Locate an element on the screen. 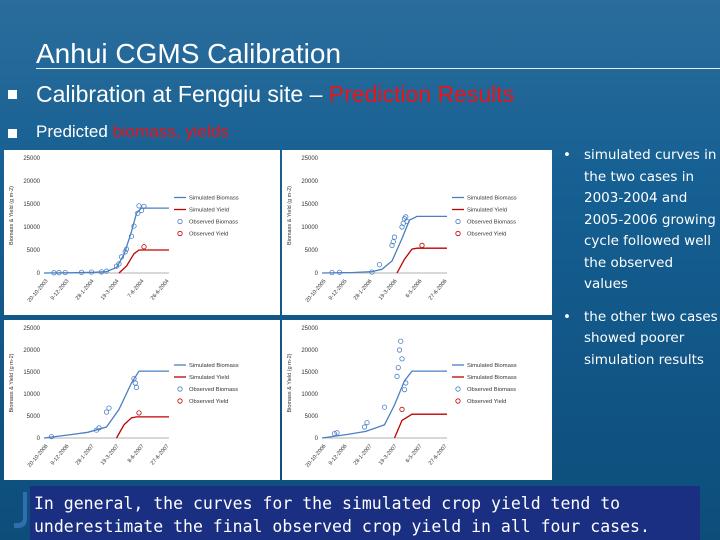  x-tick-label: 27-6-2006 is located at coordinates (438, 289).